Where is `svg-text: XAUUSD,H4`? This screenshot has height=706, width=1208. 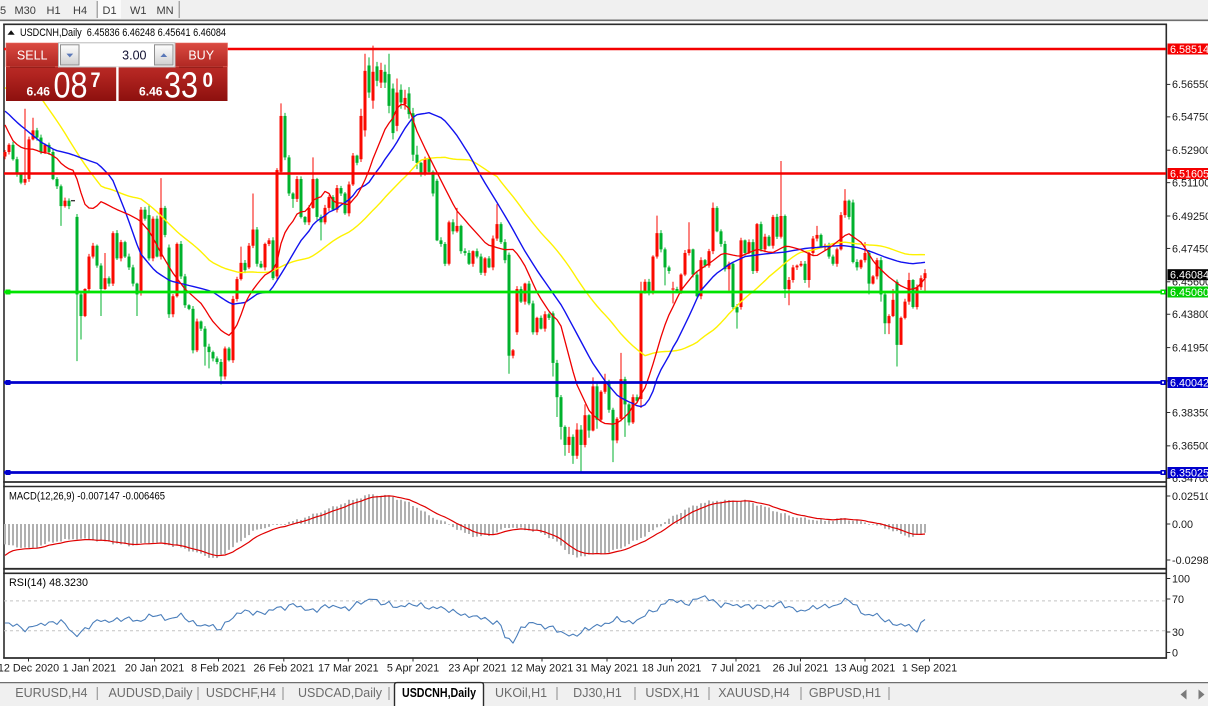 svg-text: XAUUSD,H4 is located at coordinates (754, 693).